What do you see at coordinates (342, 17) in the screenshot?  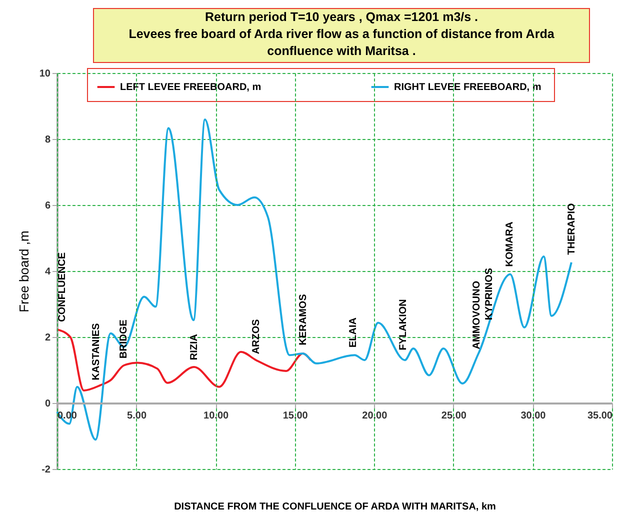 I see `chart-title: Return period T=10 years , Qmax =1201 m3/s .` at bounding box center [342, 17].